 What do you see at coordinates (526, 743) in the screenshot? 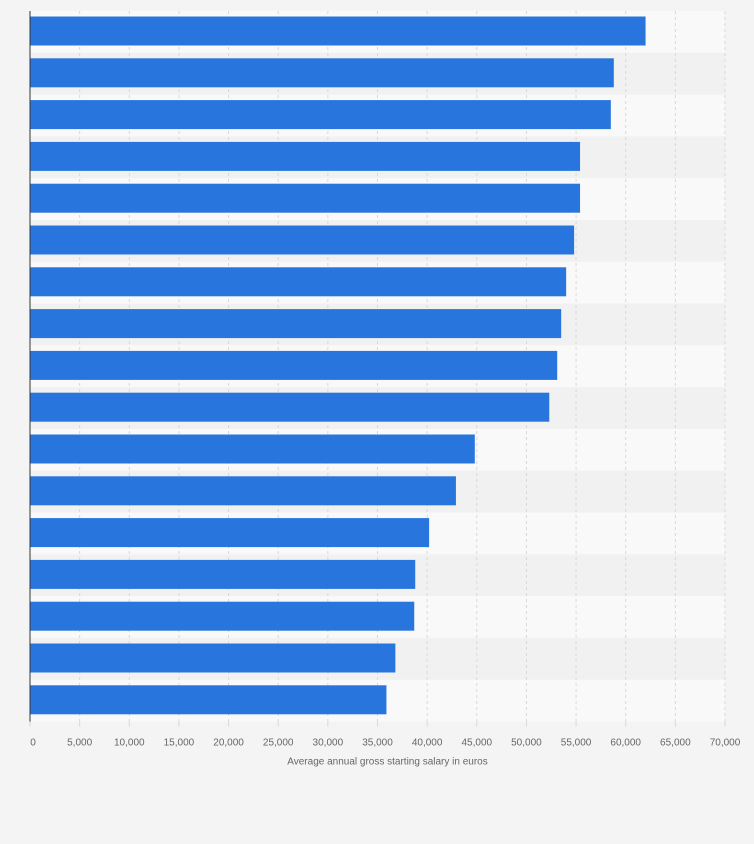
I see `tick-label: 50,000` at bounding box center [526, 743].